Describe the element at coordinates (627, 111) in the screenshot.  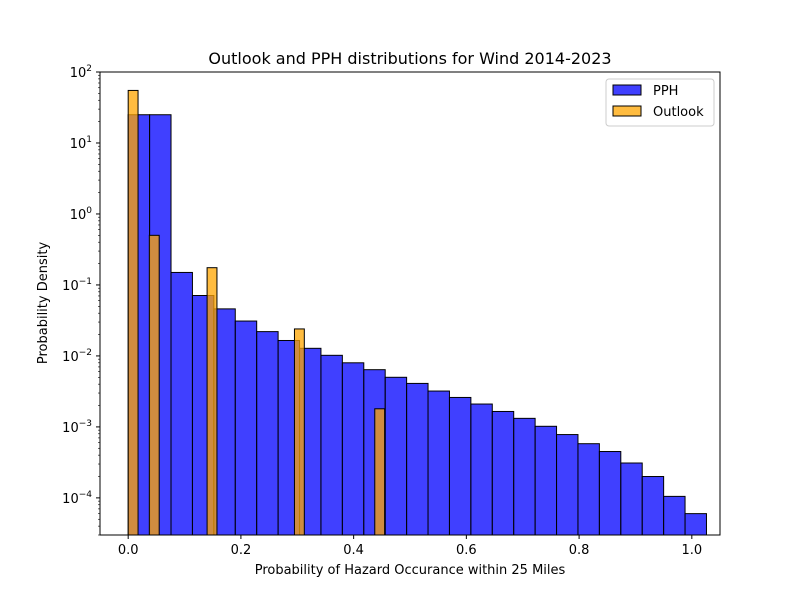
I see `legend-swatch-outlook` at that location.